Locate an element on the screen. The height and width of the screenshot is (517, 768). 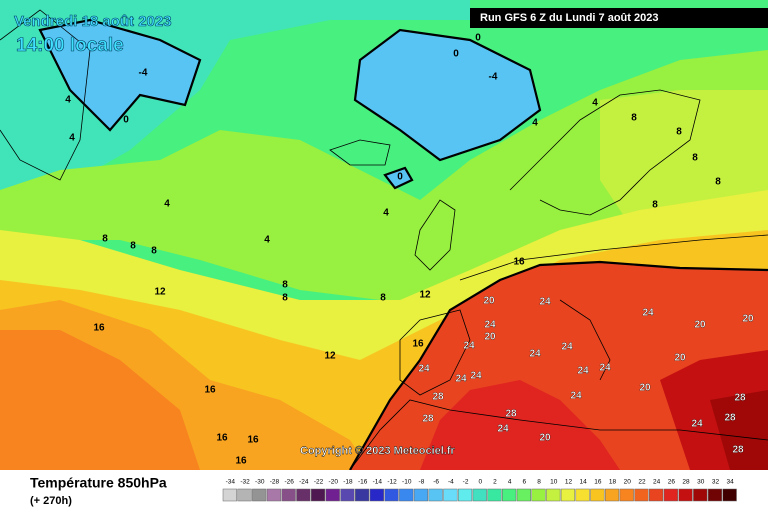
colorbar-tick-label: 26 is located at coordinates (672, 482).